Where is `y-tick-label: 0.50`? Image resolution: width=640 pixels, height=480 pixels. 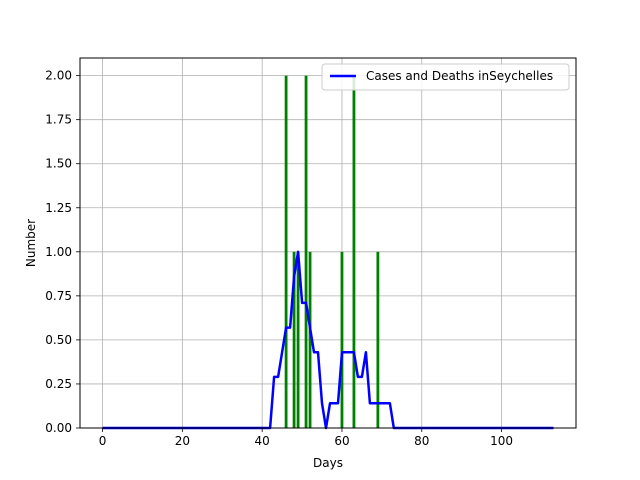
y-tick-label: 0.50 is located at coordinates (58, 340).